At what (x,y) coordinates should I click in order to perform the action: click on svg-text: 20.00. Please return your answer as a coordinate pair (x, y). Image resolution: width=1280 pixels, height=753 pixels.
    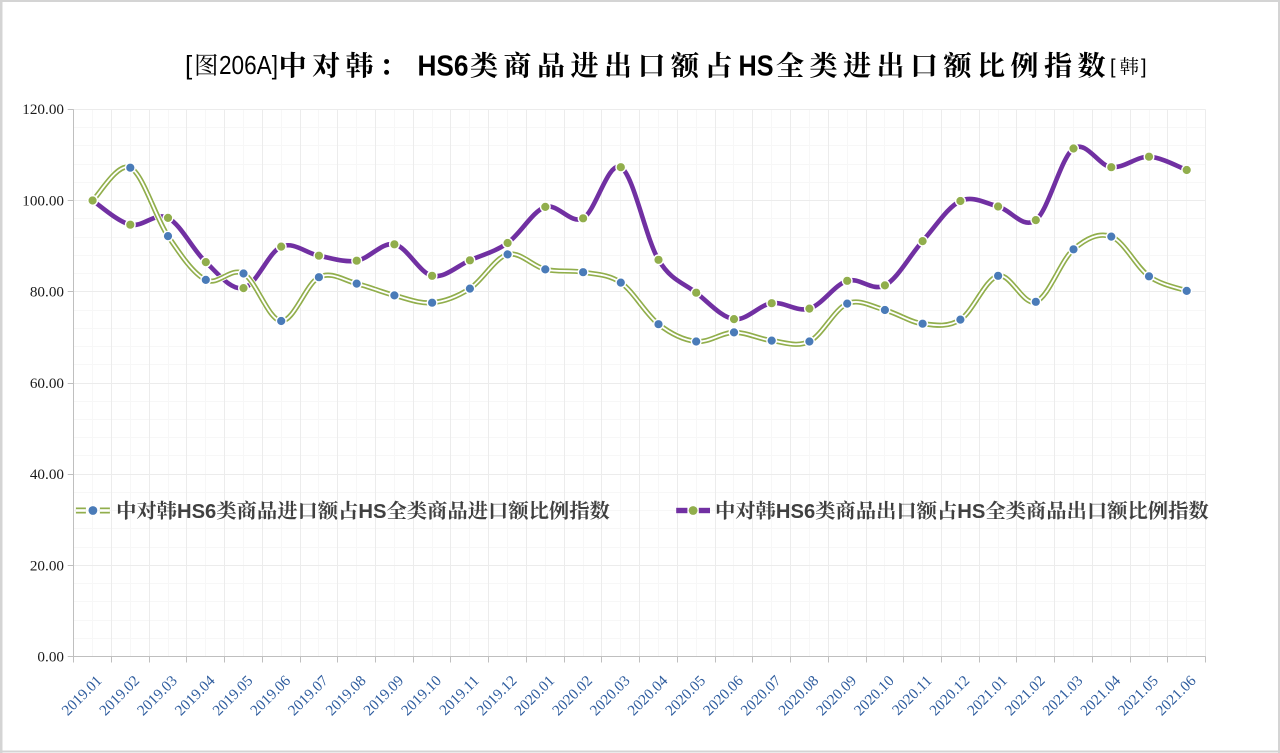
    Looking at the image, I should click on (47, 565).